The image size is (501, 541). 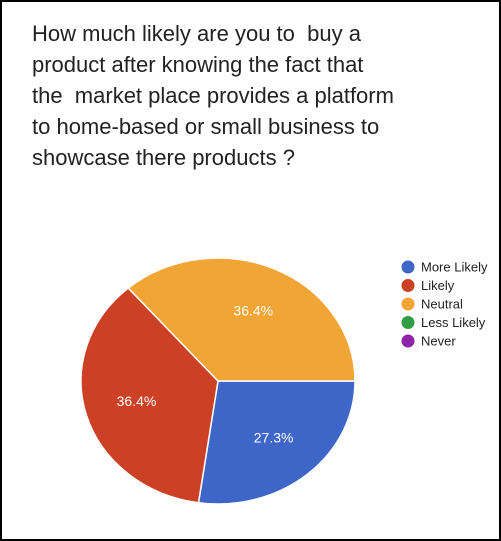 What do you see at coordinates (408, 341) in the screenshot?
I see `legend-swatch-never` at bounding box center [408, 341].